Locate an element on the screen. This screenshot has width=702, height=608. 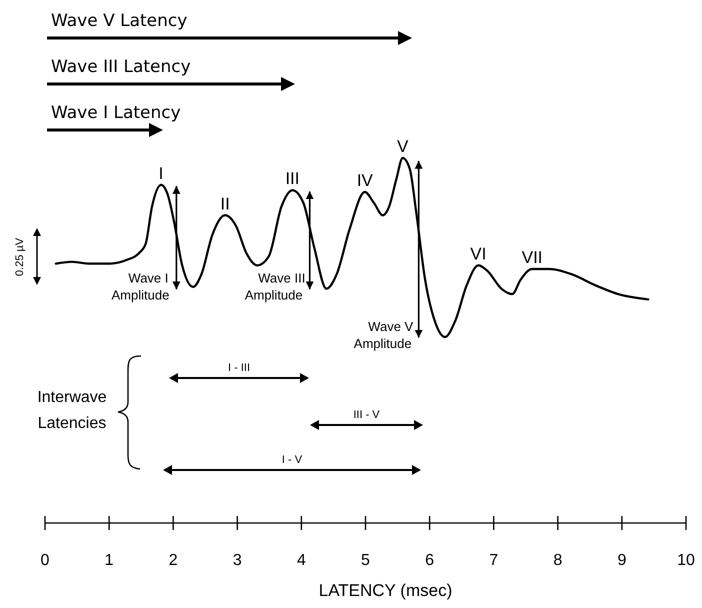
x-tick-label: 0 is located at coordinates (45, 560).